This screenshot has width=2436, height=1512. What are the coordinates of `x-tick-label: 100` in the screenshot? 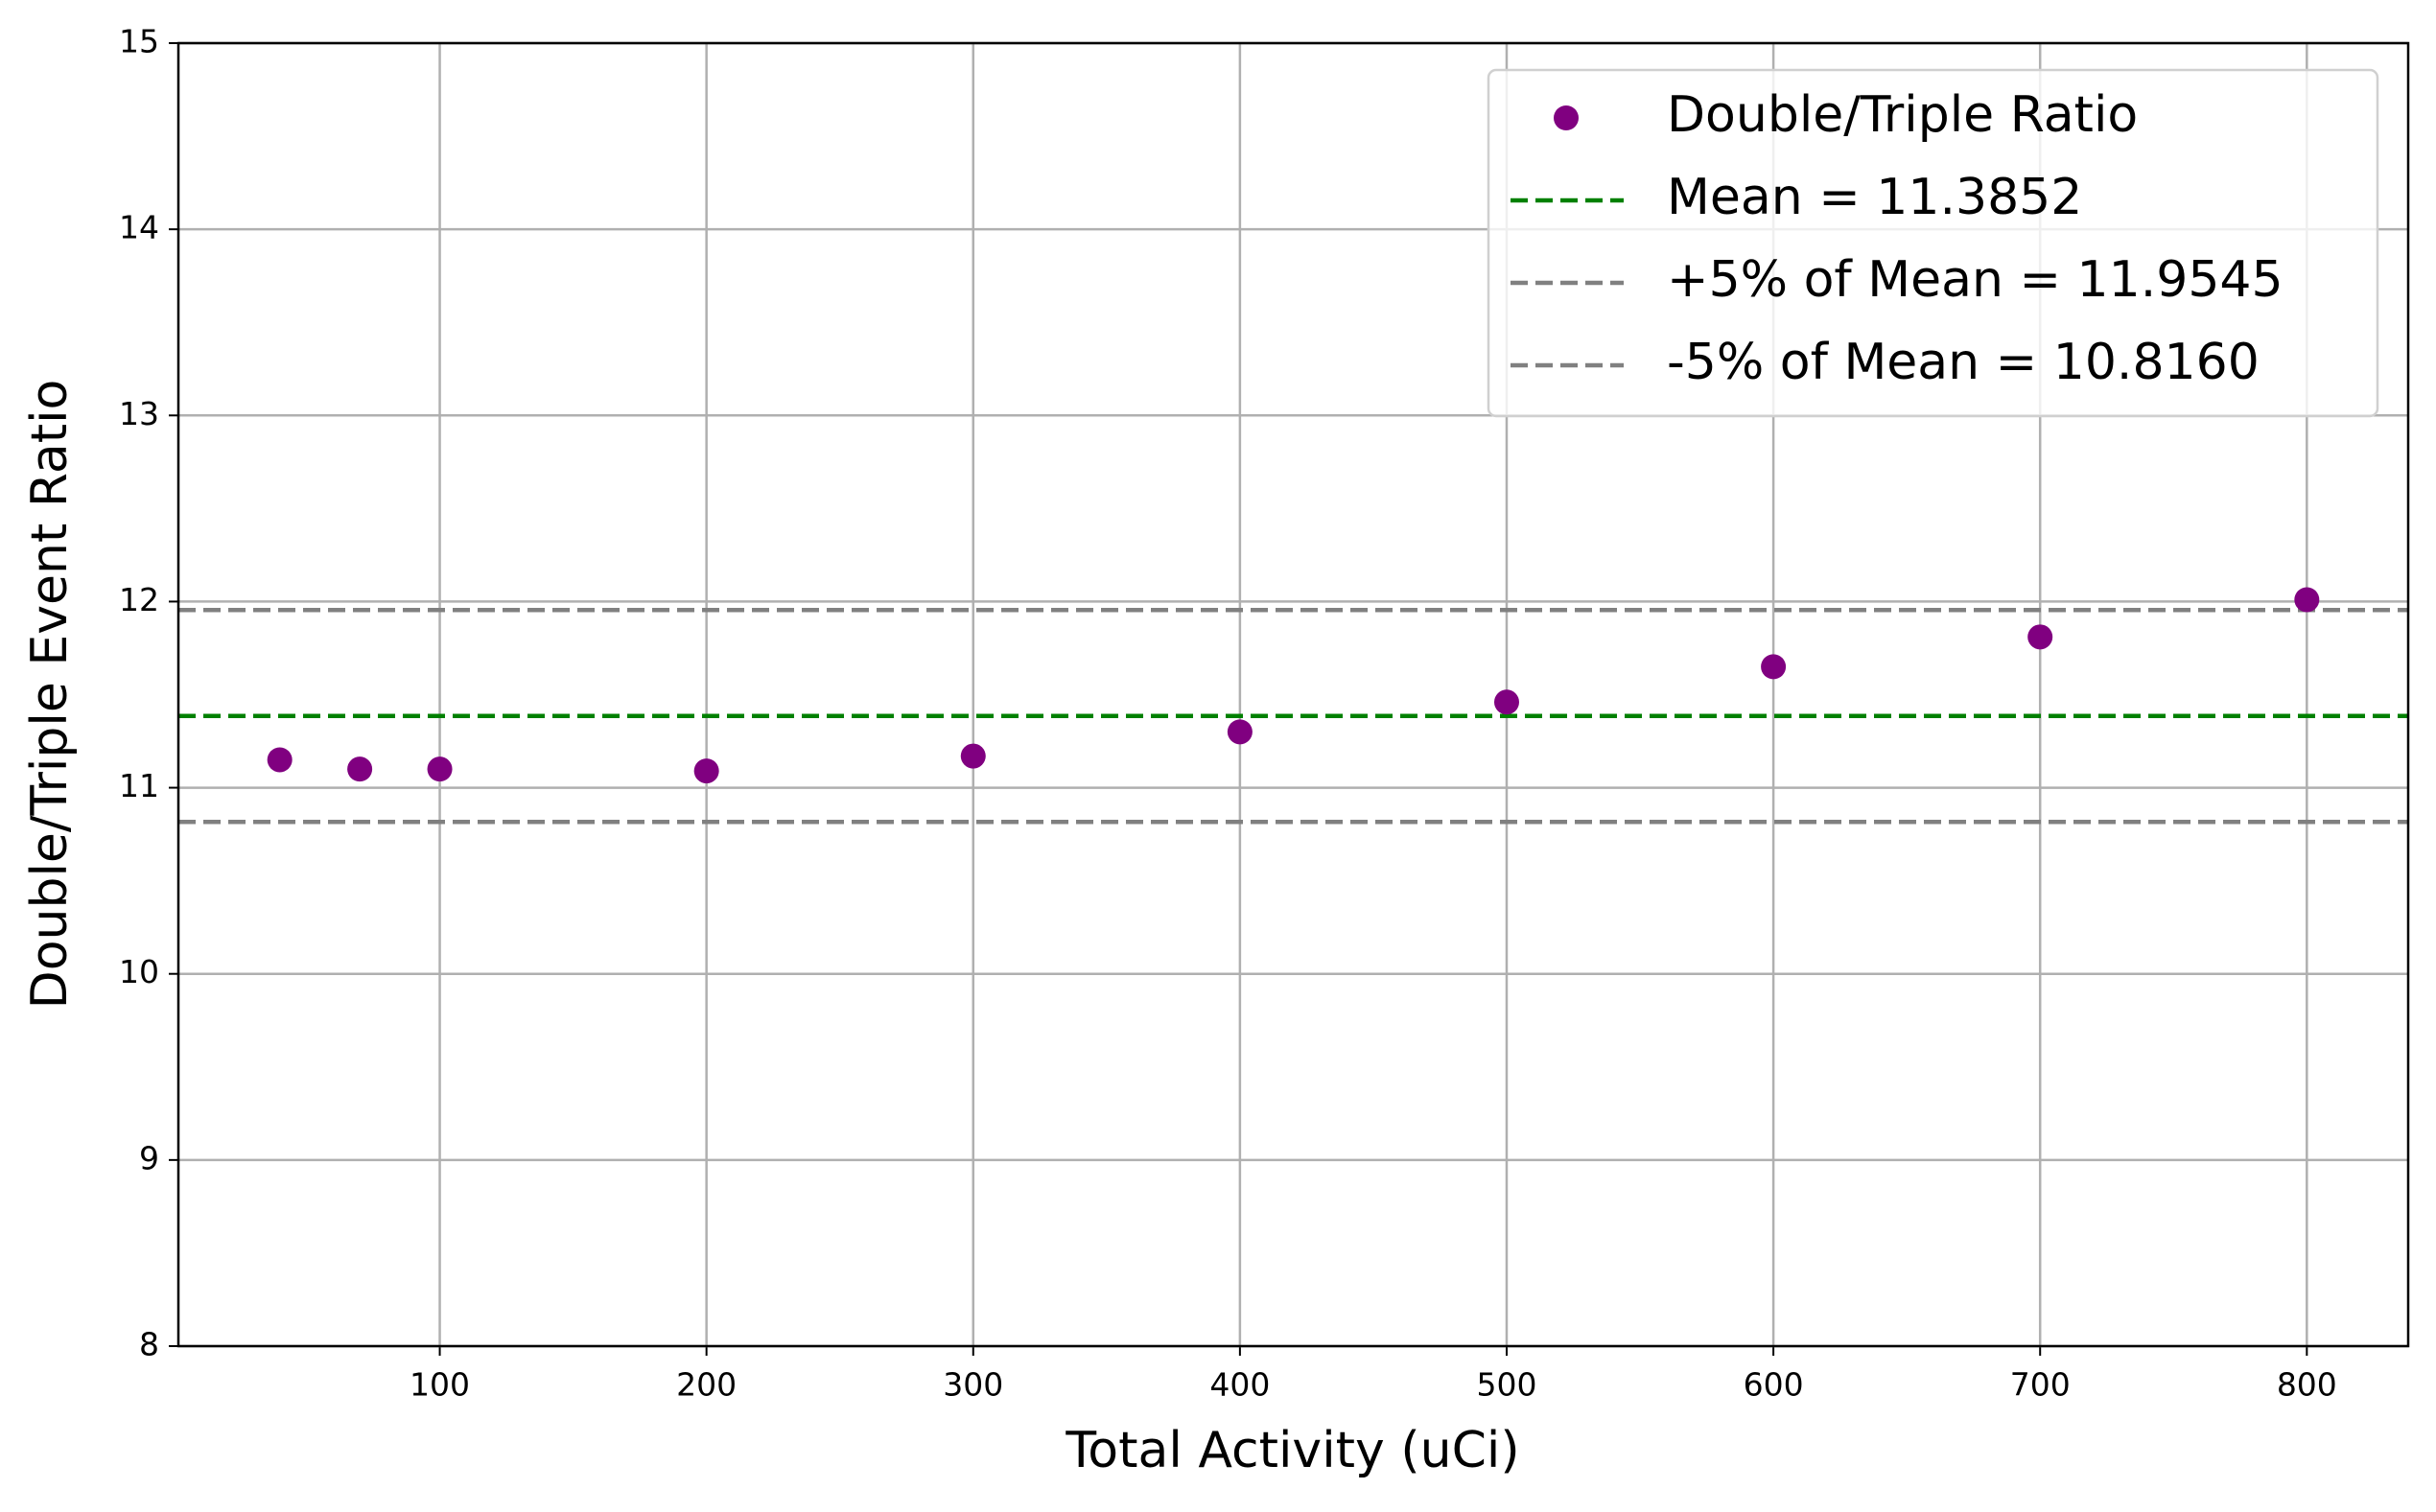 It's located at (440, 1385).